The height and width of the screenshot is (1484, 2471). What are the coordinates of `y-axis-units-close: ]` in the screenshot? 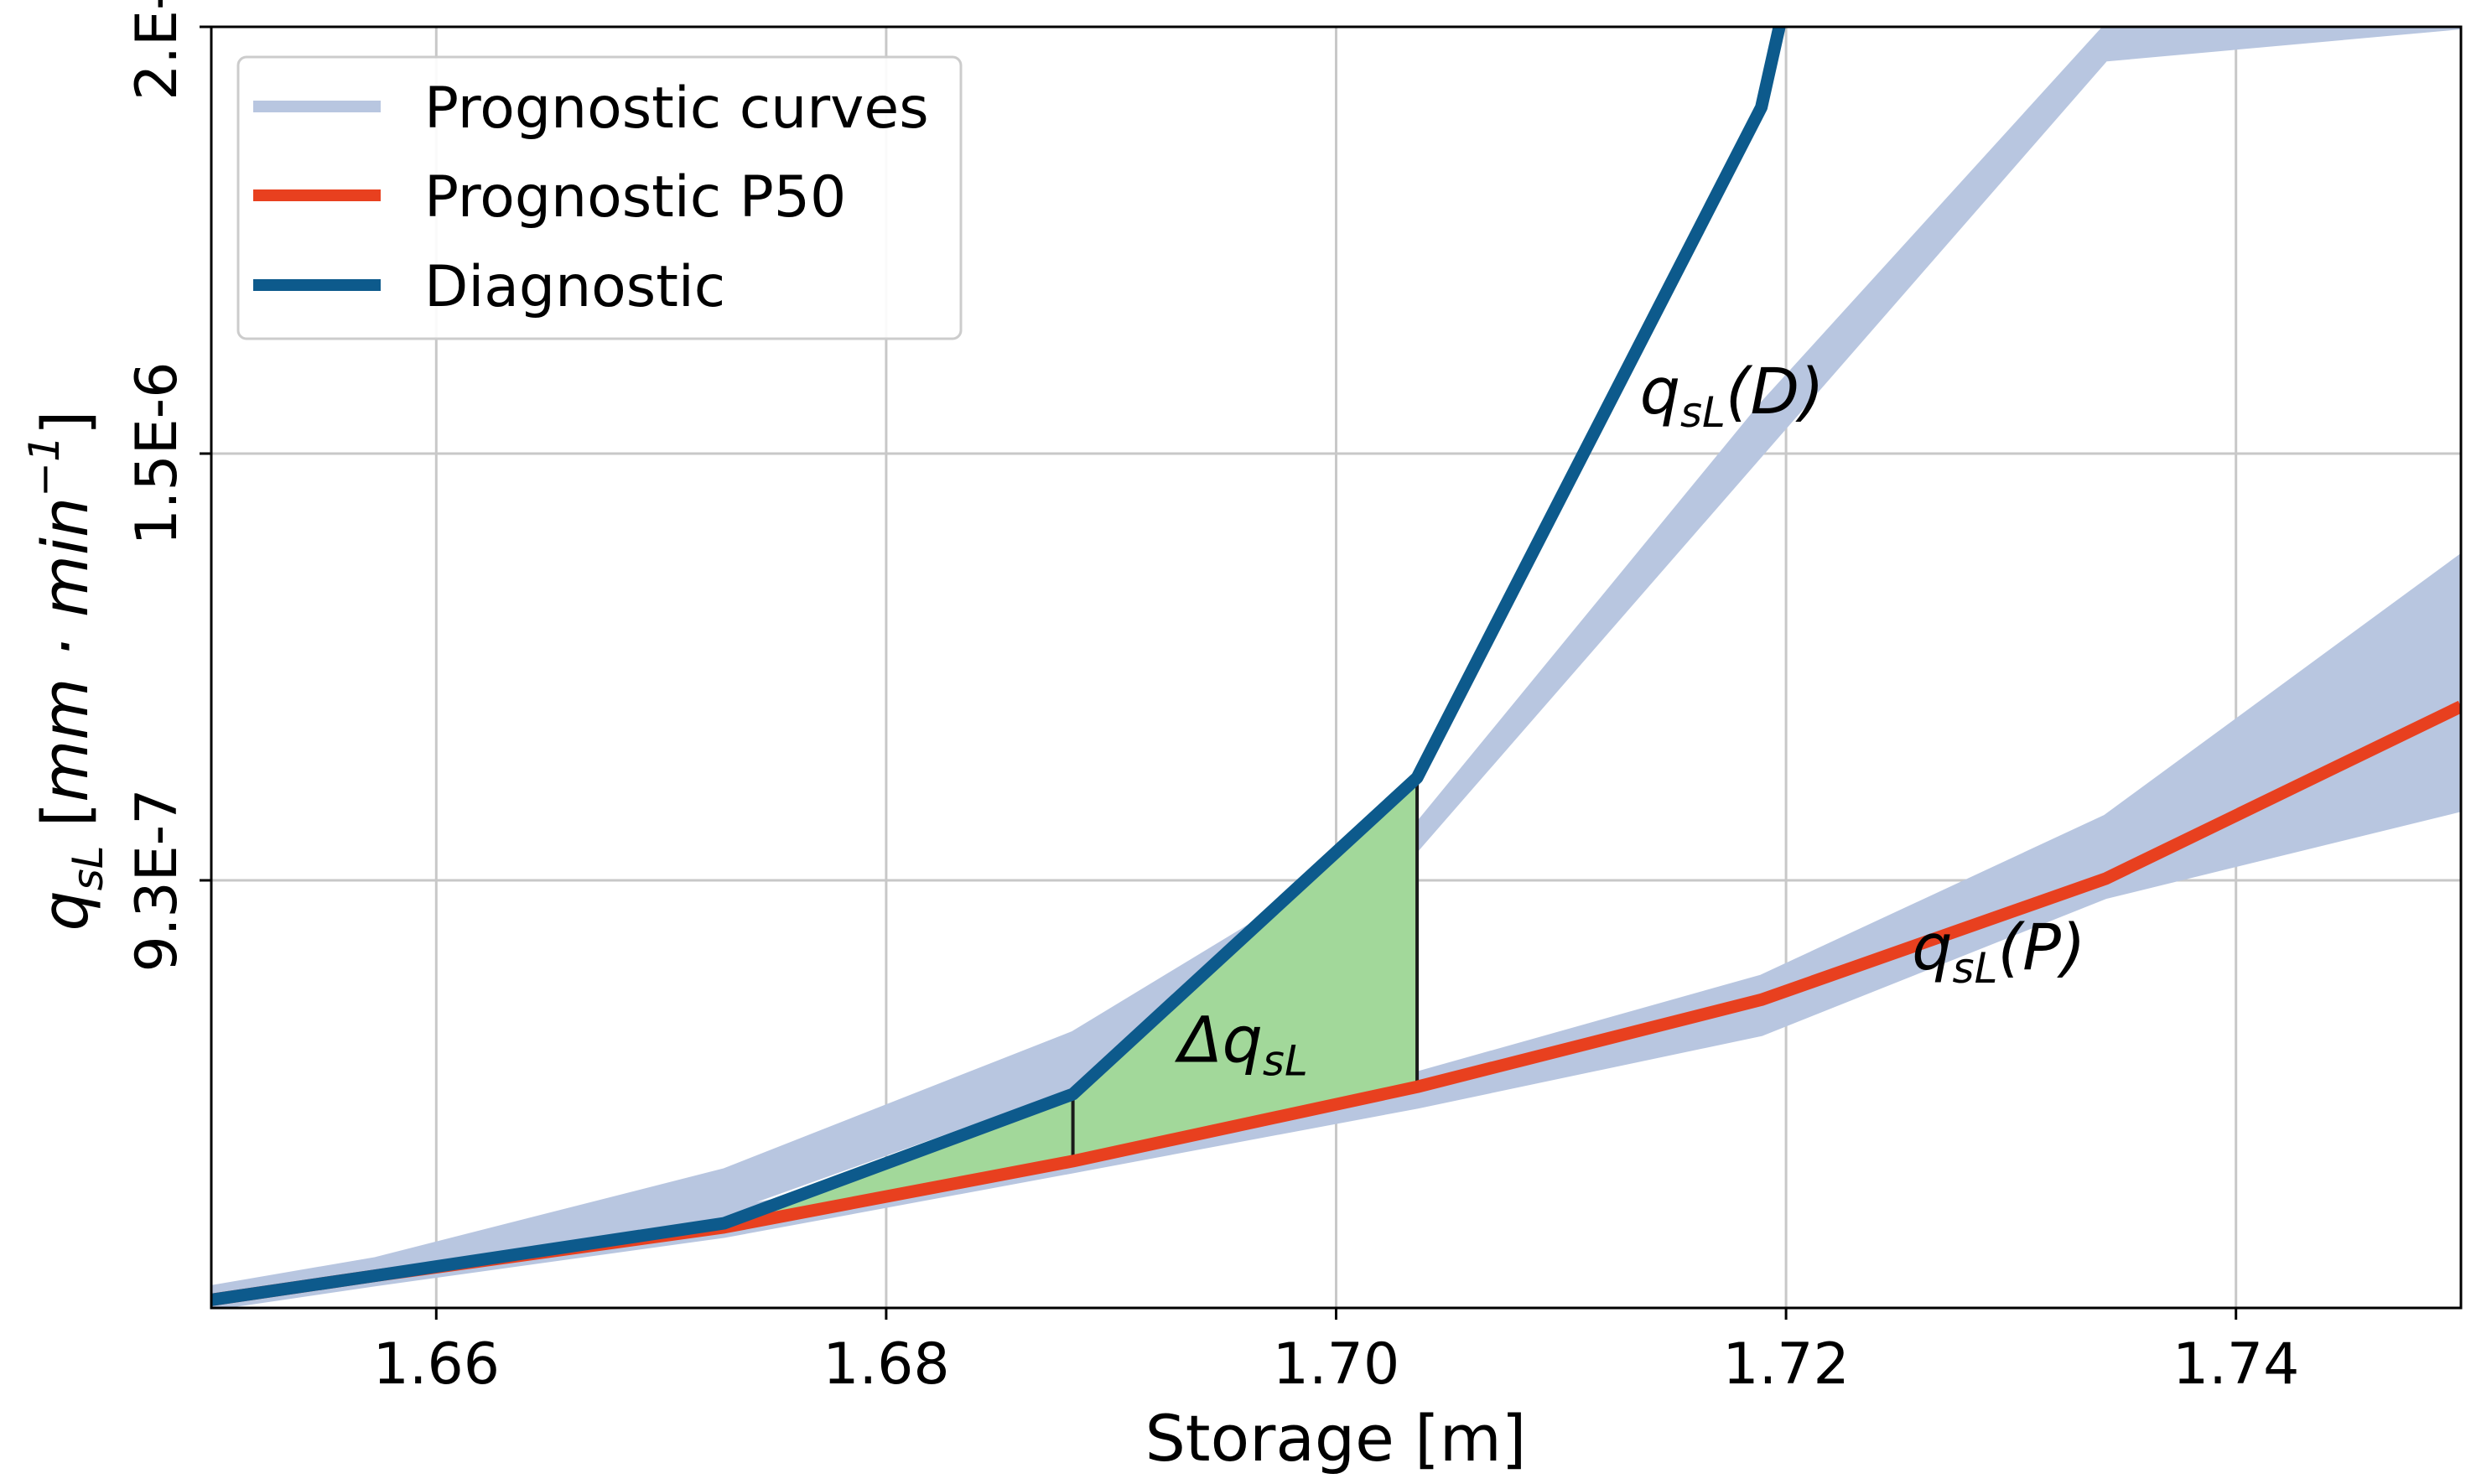 It's located at (65, 422).